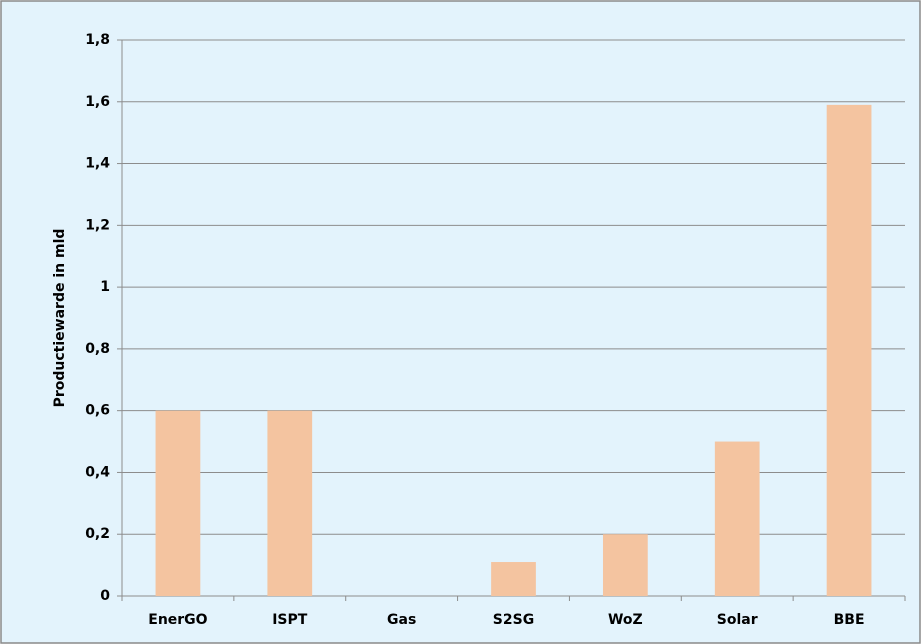 The image size is (921, 644). What do you see at coordinates (97, 164) in the screenshot?
I see `y-tick-label: 1,4` at bounding box center [97, 164].